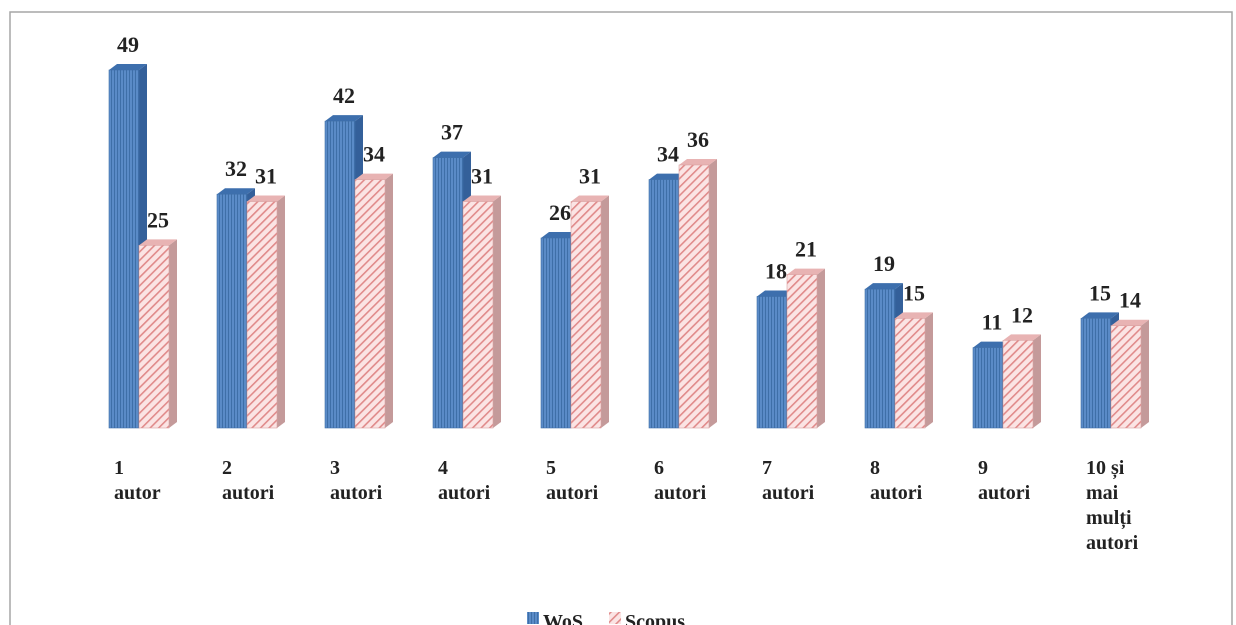  What do you see at coordinates (1022, 314) in the screenshot?
I see `value-label: 12` at bounding box center [1022, 314].